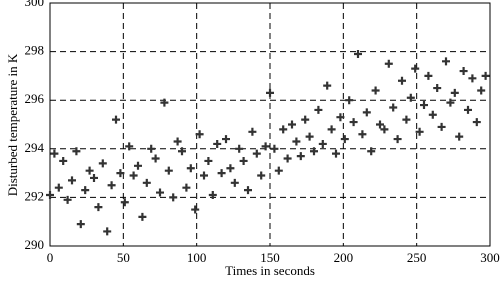  Describe the element at coordinates (12, 124) in the screenshot. I see `y-axis-label: Disturbed temperature in K` at that location.